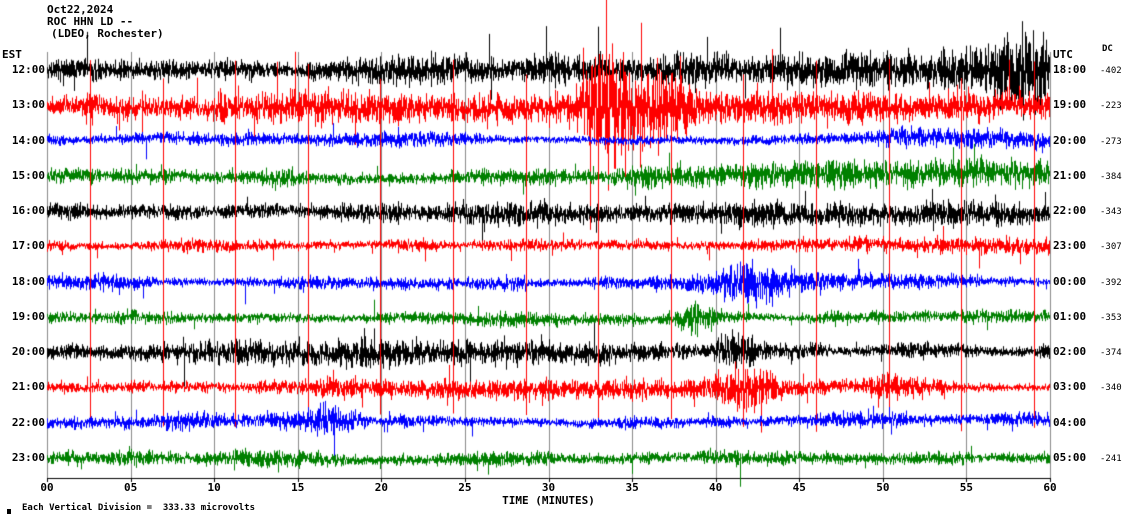 Image resolution: width=1130 pixels, height=519 pixels. What do you see at coordinates (12, 54) in the screenshot?
I see `left-timezone-label: EST` at bounding box center [12, 54].